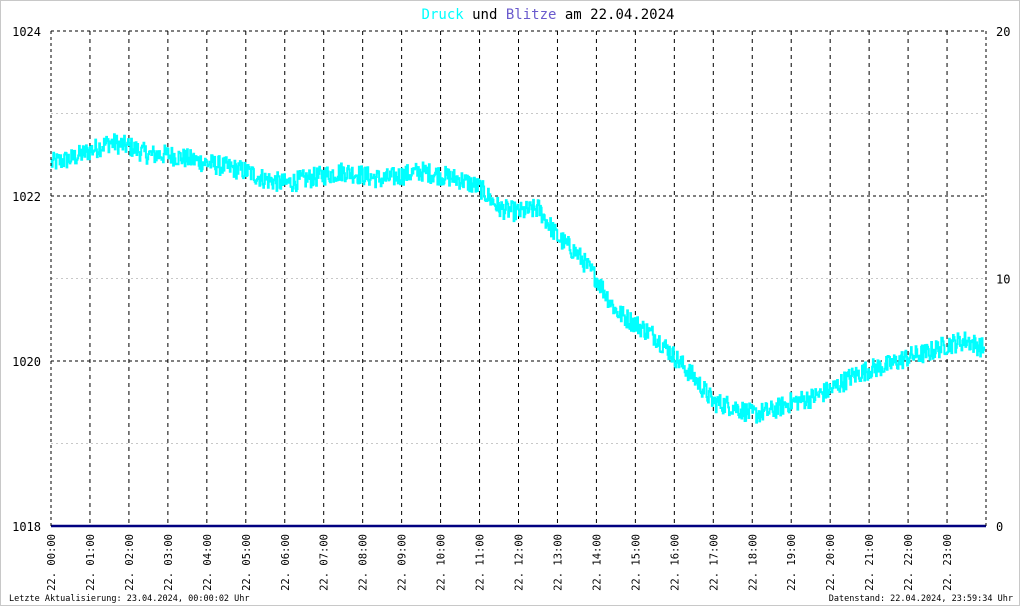 Image resolution: width=1020 pixels, height=606 pixels. Describe the element at coordinates (714, 562) in the screenshot. I see `x-tick-label: 22. 17:00` at that location.